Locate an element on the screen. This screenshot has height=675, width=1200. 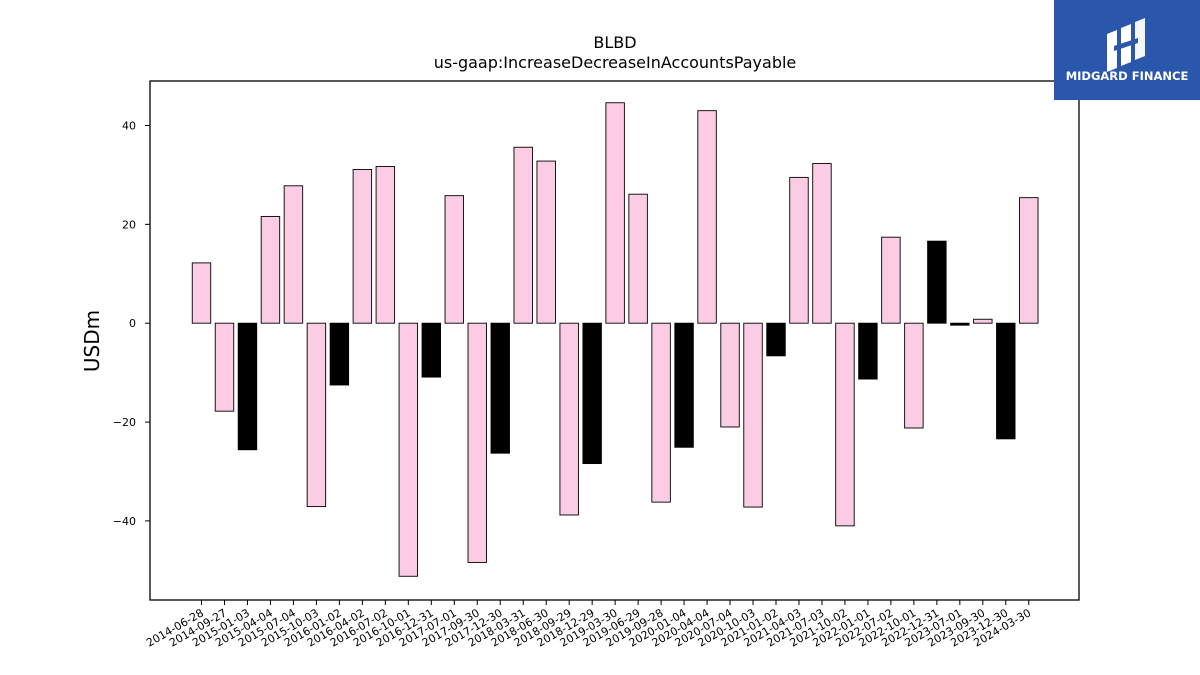
y-ticks-group: −40 −20 0 20 40 is located at coordinates (131, 323).